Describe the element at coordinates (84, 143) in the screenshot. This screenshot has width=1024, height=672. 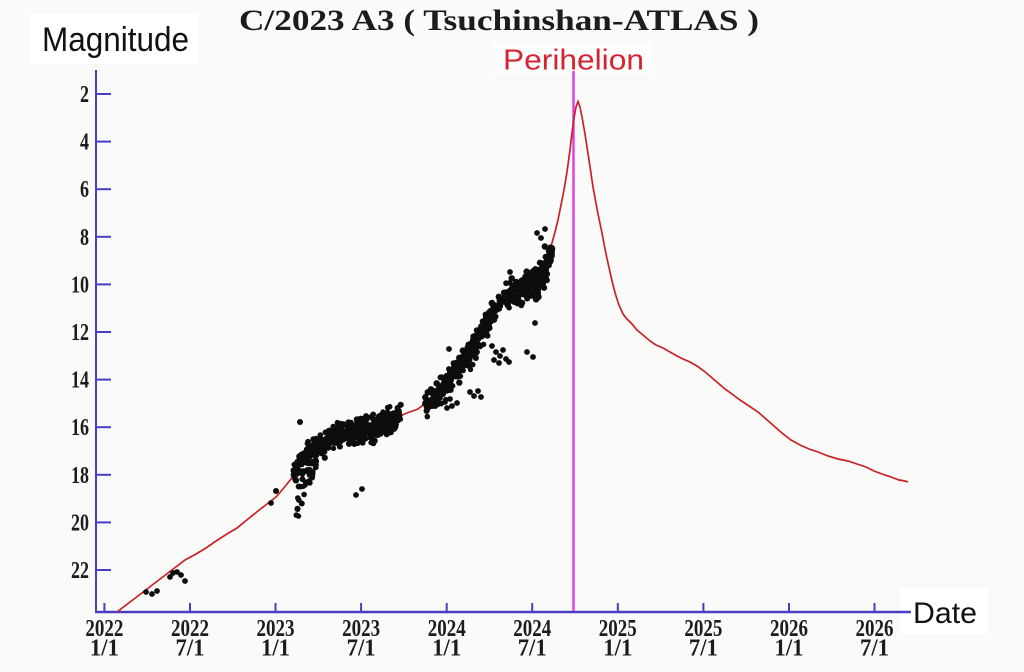
I see `svg-text: 4` at that location.